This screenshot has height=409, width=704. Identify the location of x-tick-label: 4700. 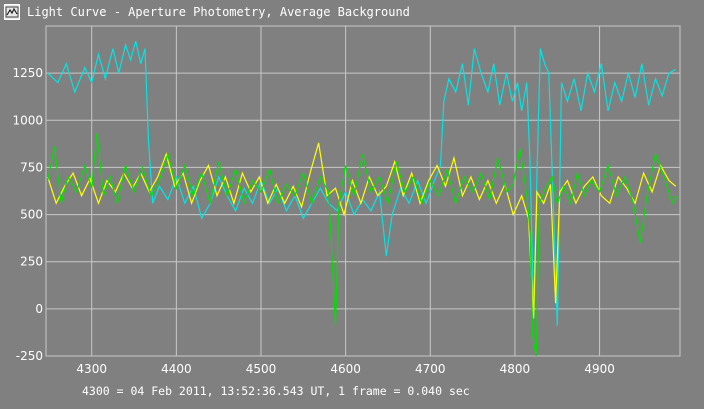
(430, 369).